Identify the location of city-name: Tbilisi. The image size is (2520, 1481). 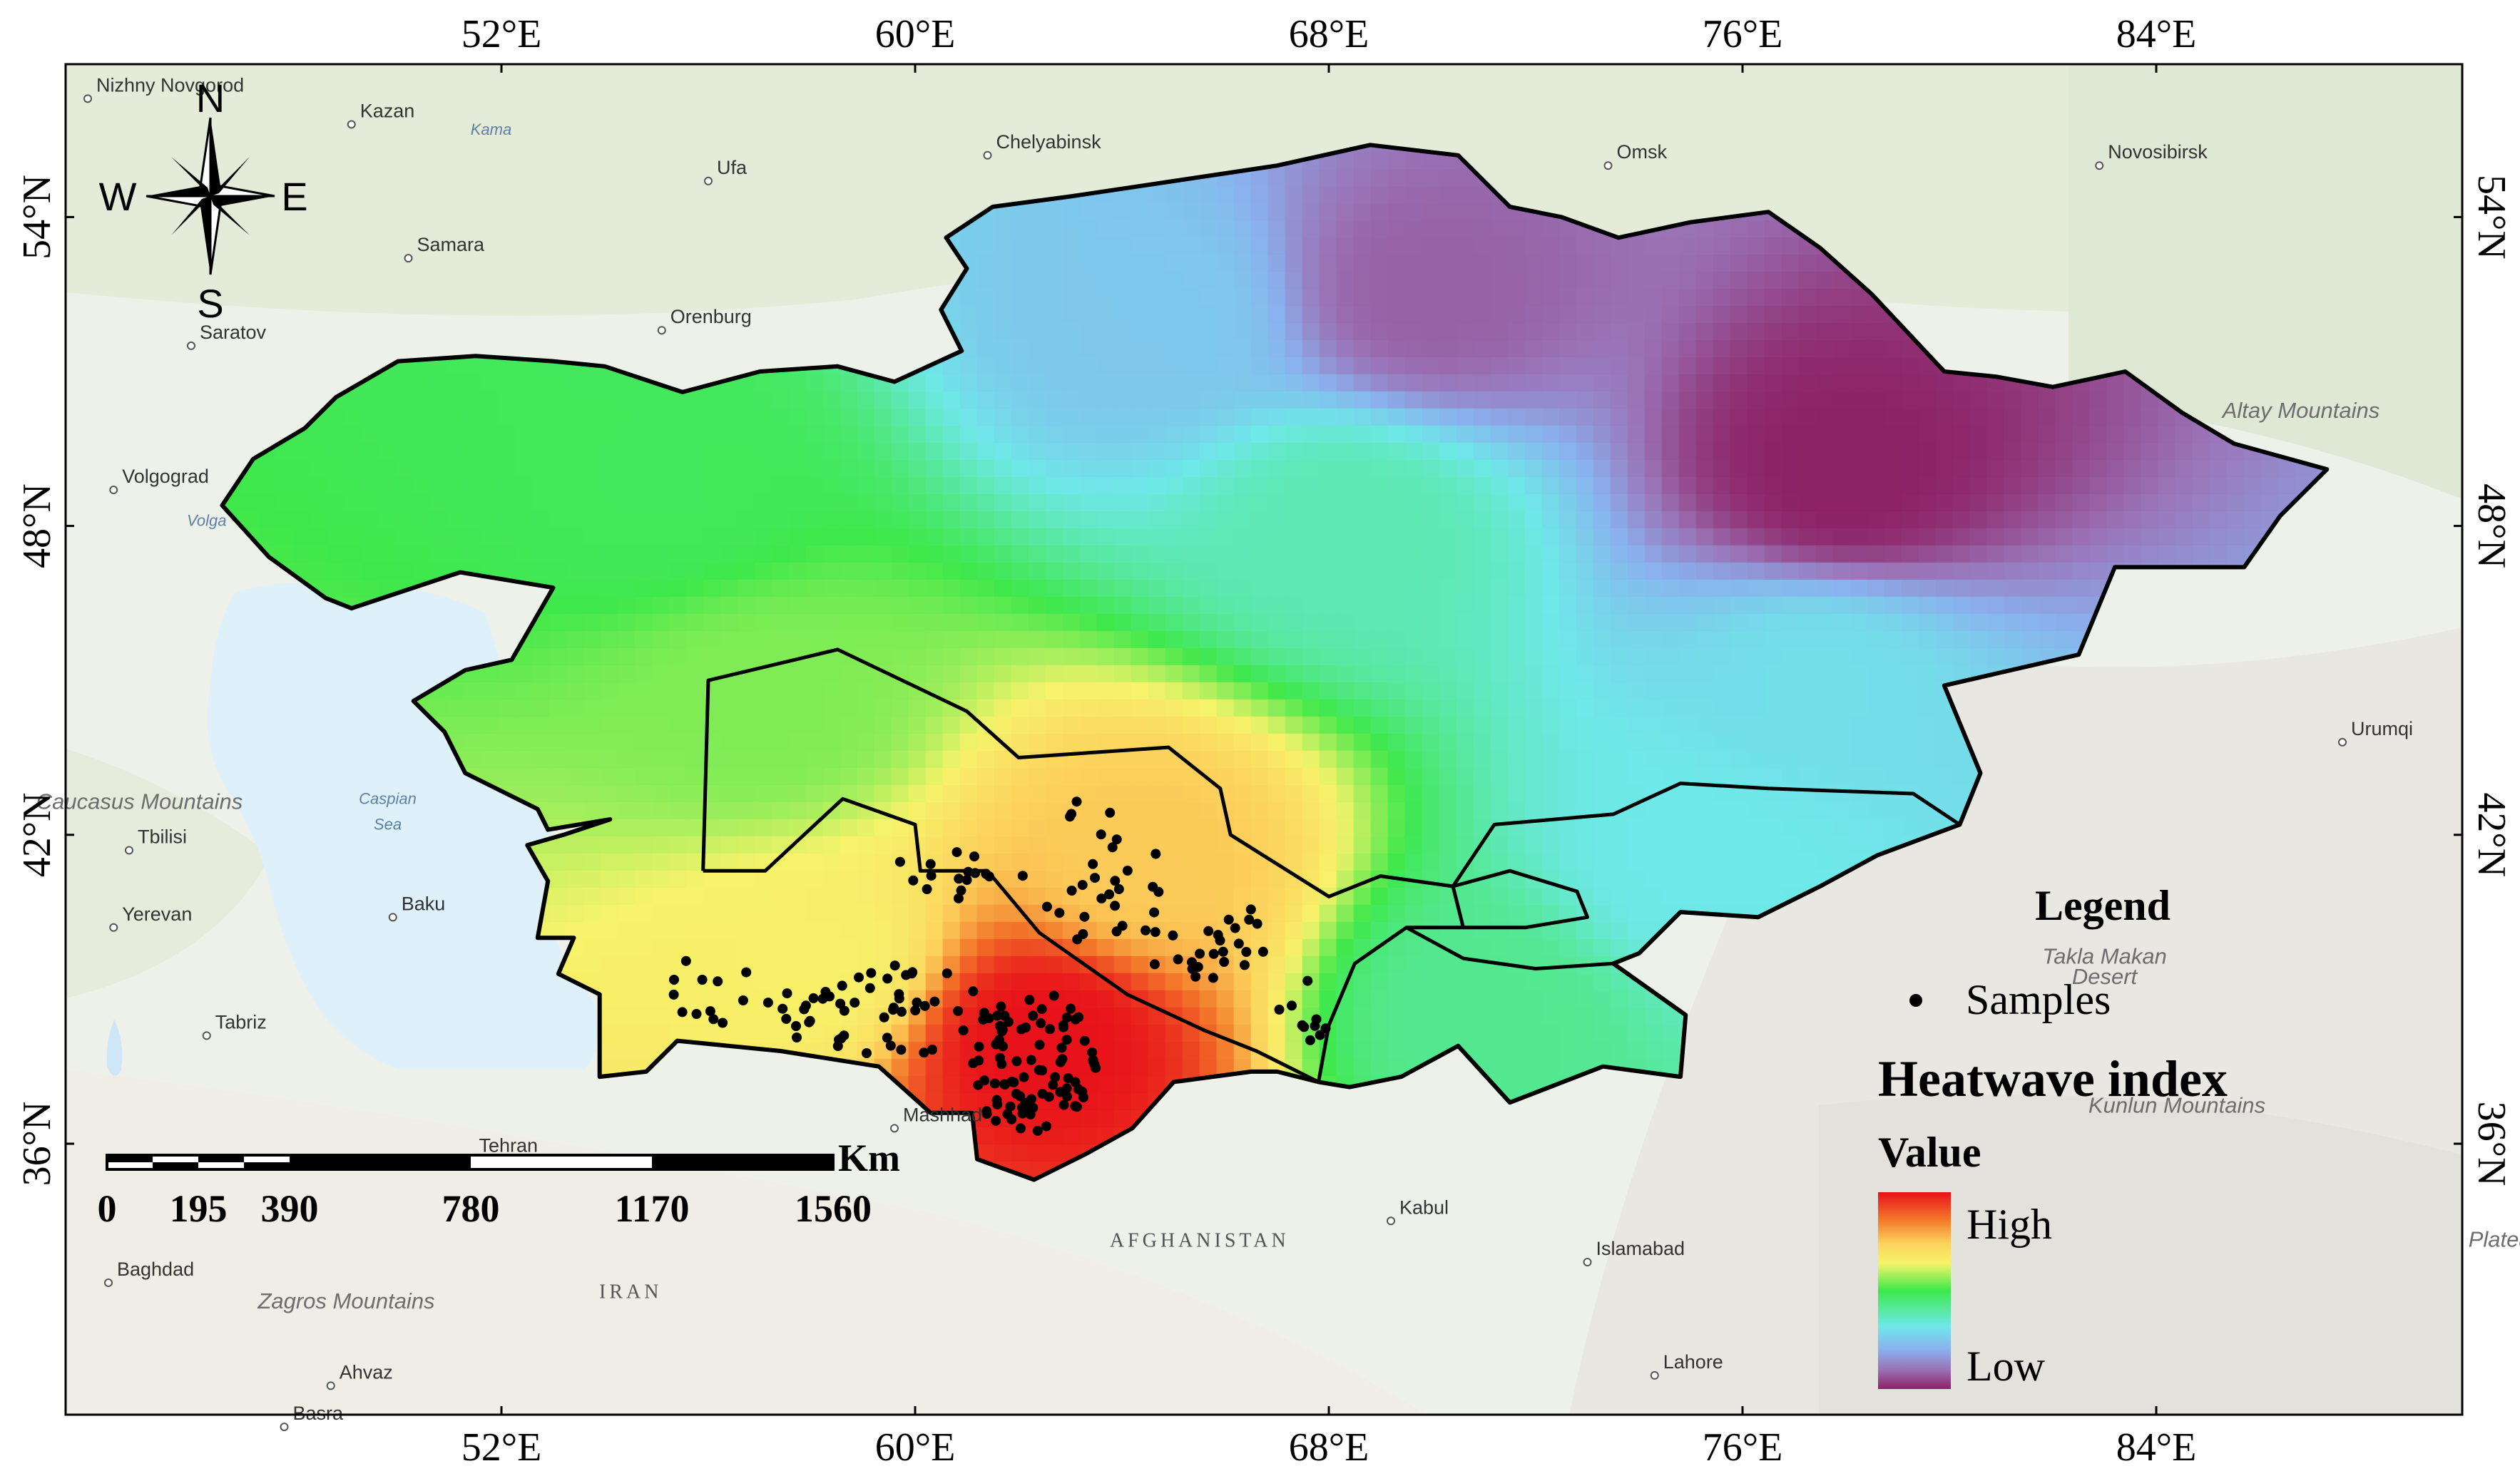
(162, 837).